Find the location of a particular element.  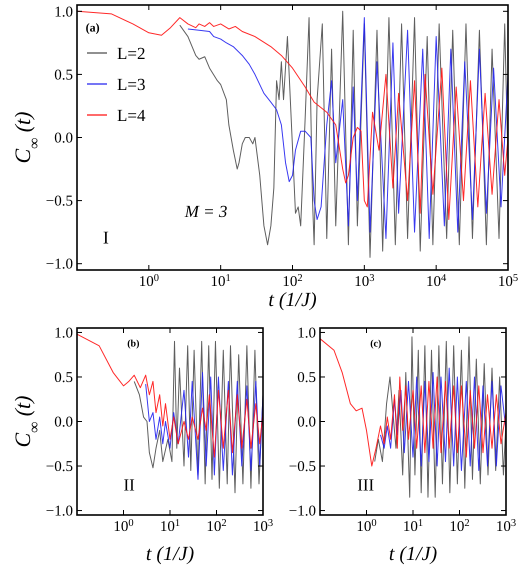

legend-label: L=2 is located at coordinates (131, 53).